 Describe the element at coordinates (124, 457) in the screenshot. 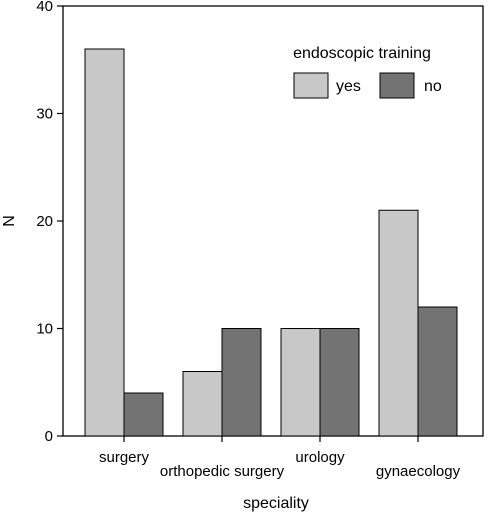

I see `x-tick-label: surgery` at that location.